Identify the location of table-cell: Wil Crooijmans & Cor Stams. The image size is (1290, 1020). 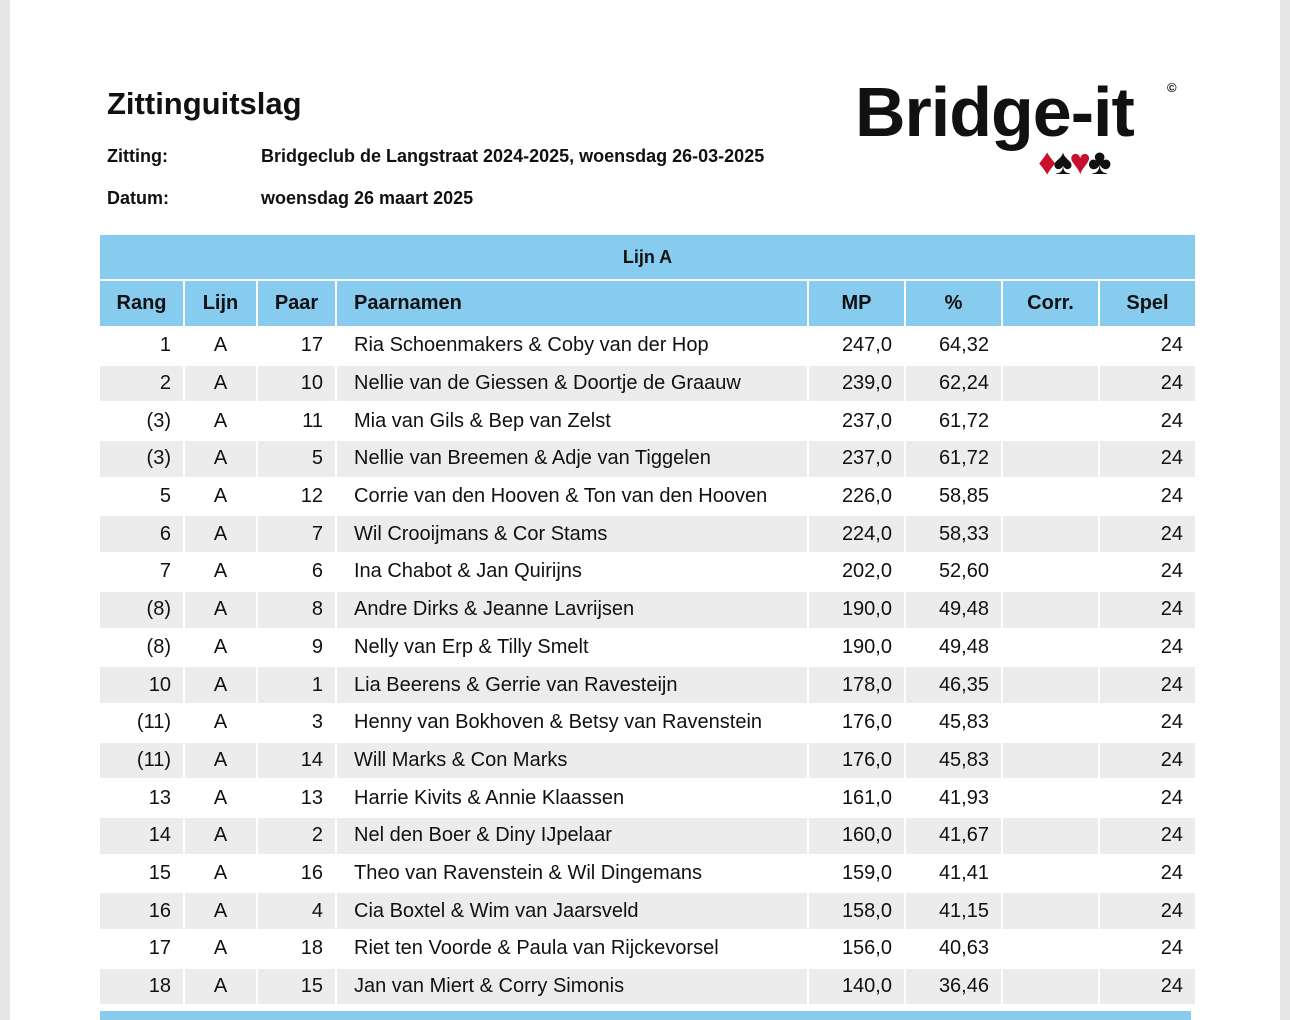
(572, 534).